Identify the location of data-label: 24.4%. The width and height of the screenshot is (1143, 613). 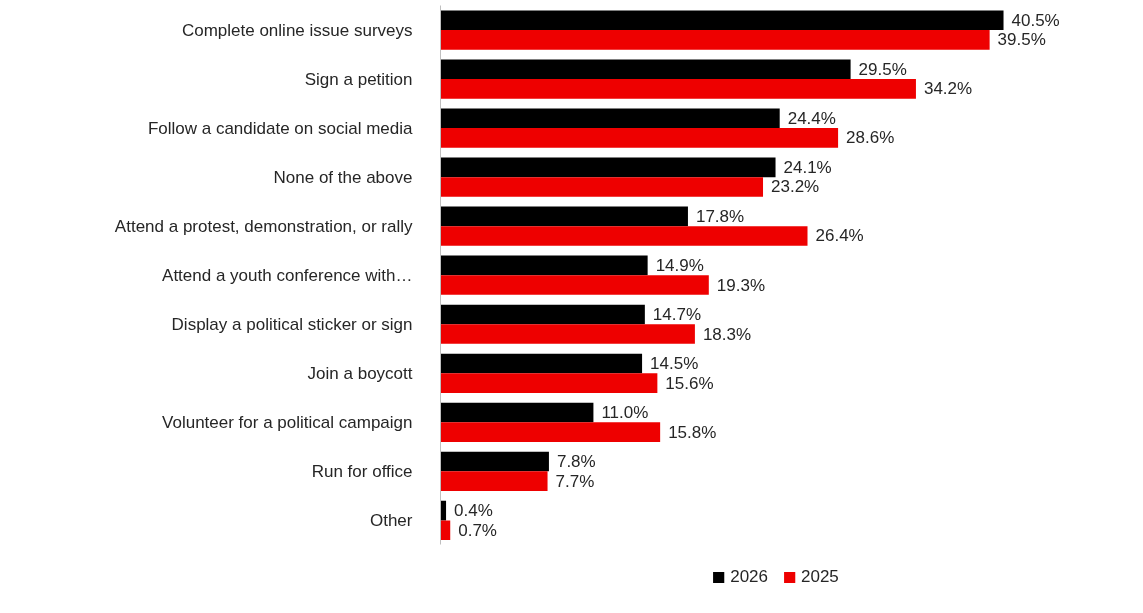
(811, 118).